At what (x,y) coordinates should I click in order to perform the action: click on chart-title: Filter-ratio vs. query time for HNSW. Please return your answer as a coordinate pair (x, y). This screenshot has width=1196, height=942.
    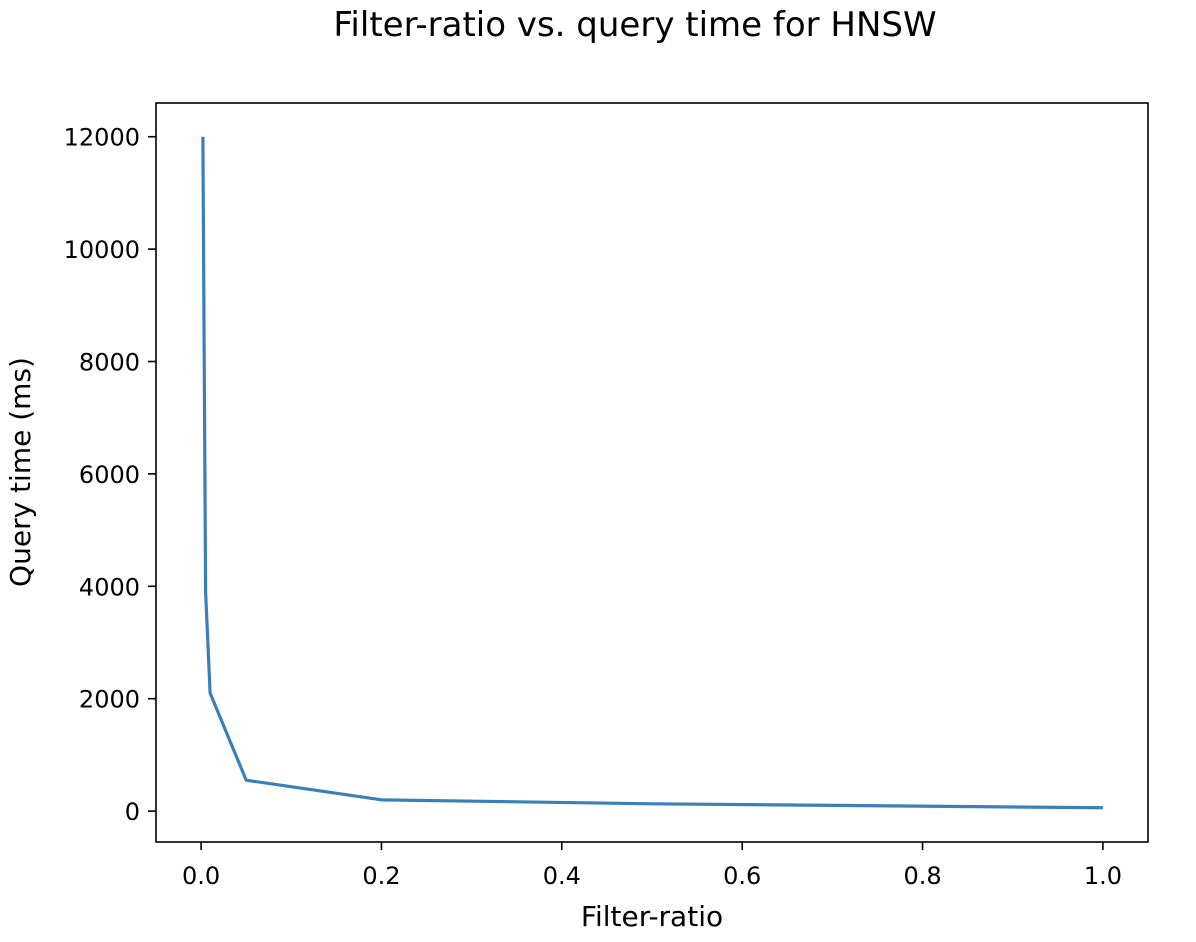
    Looking at the image, I should click on (634, 25).